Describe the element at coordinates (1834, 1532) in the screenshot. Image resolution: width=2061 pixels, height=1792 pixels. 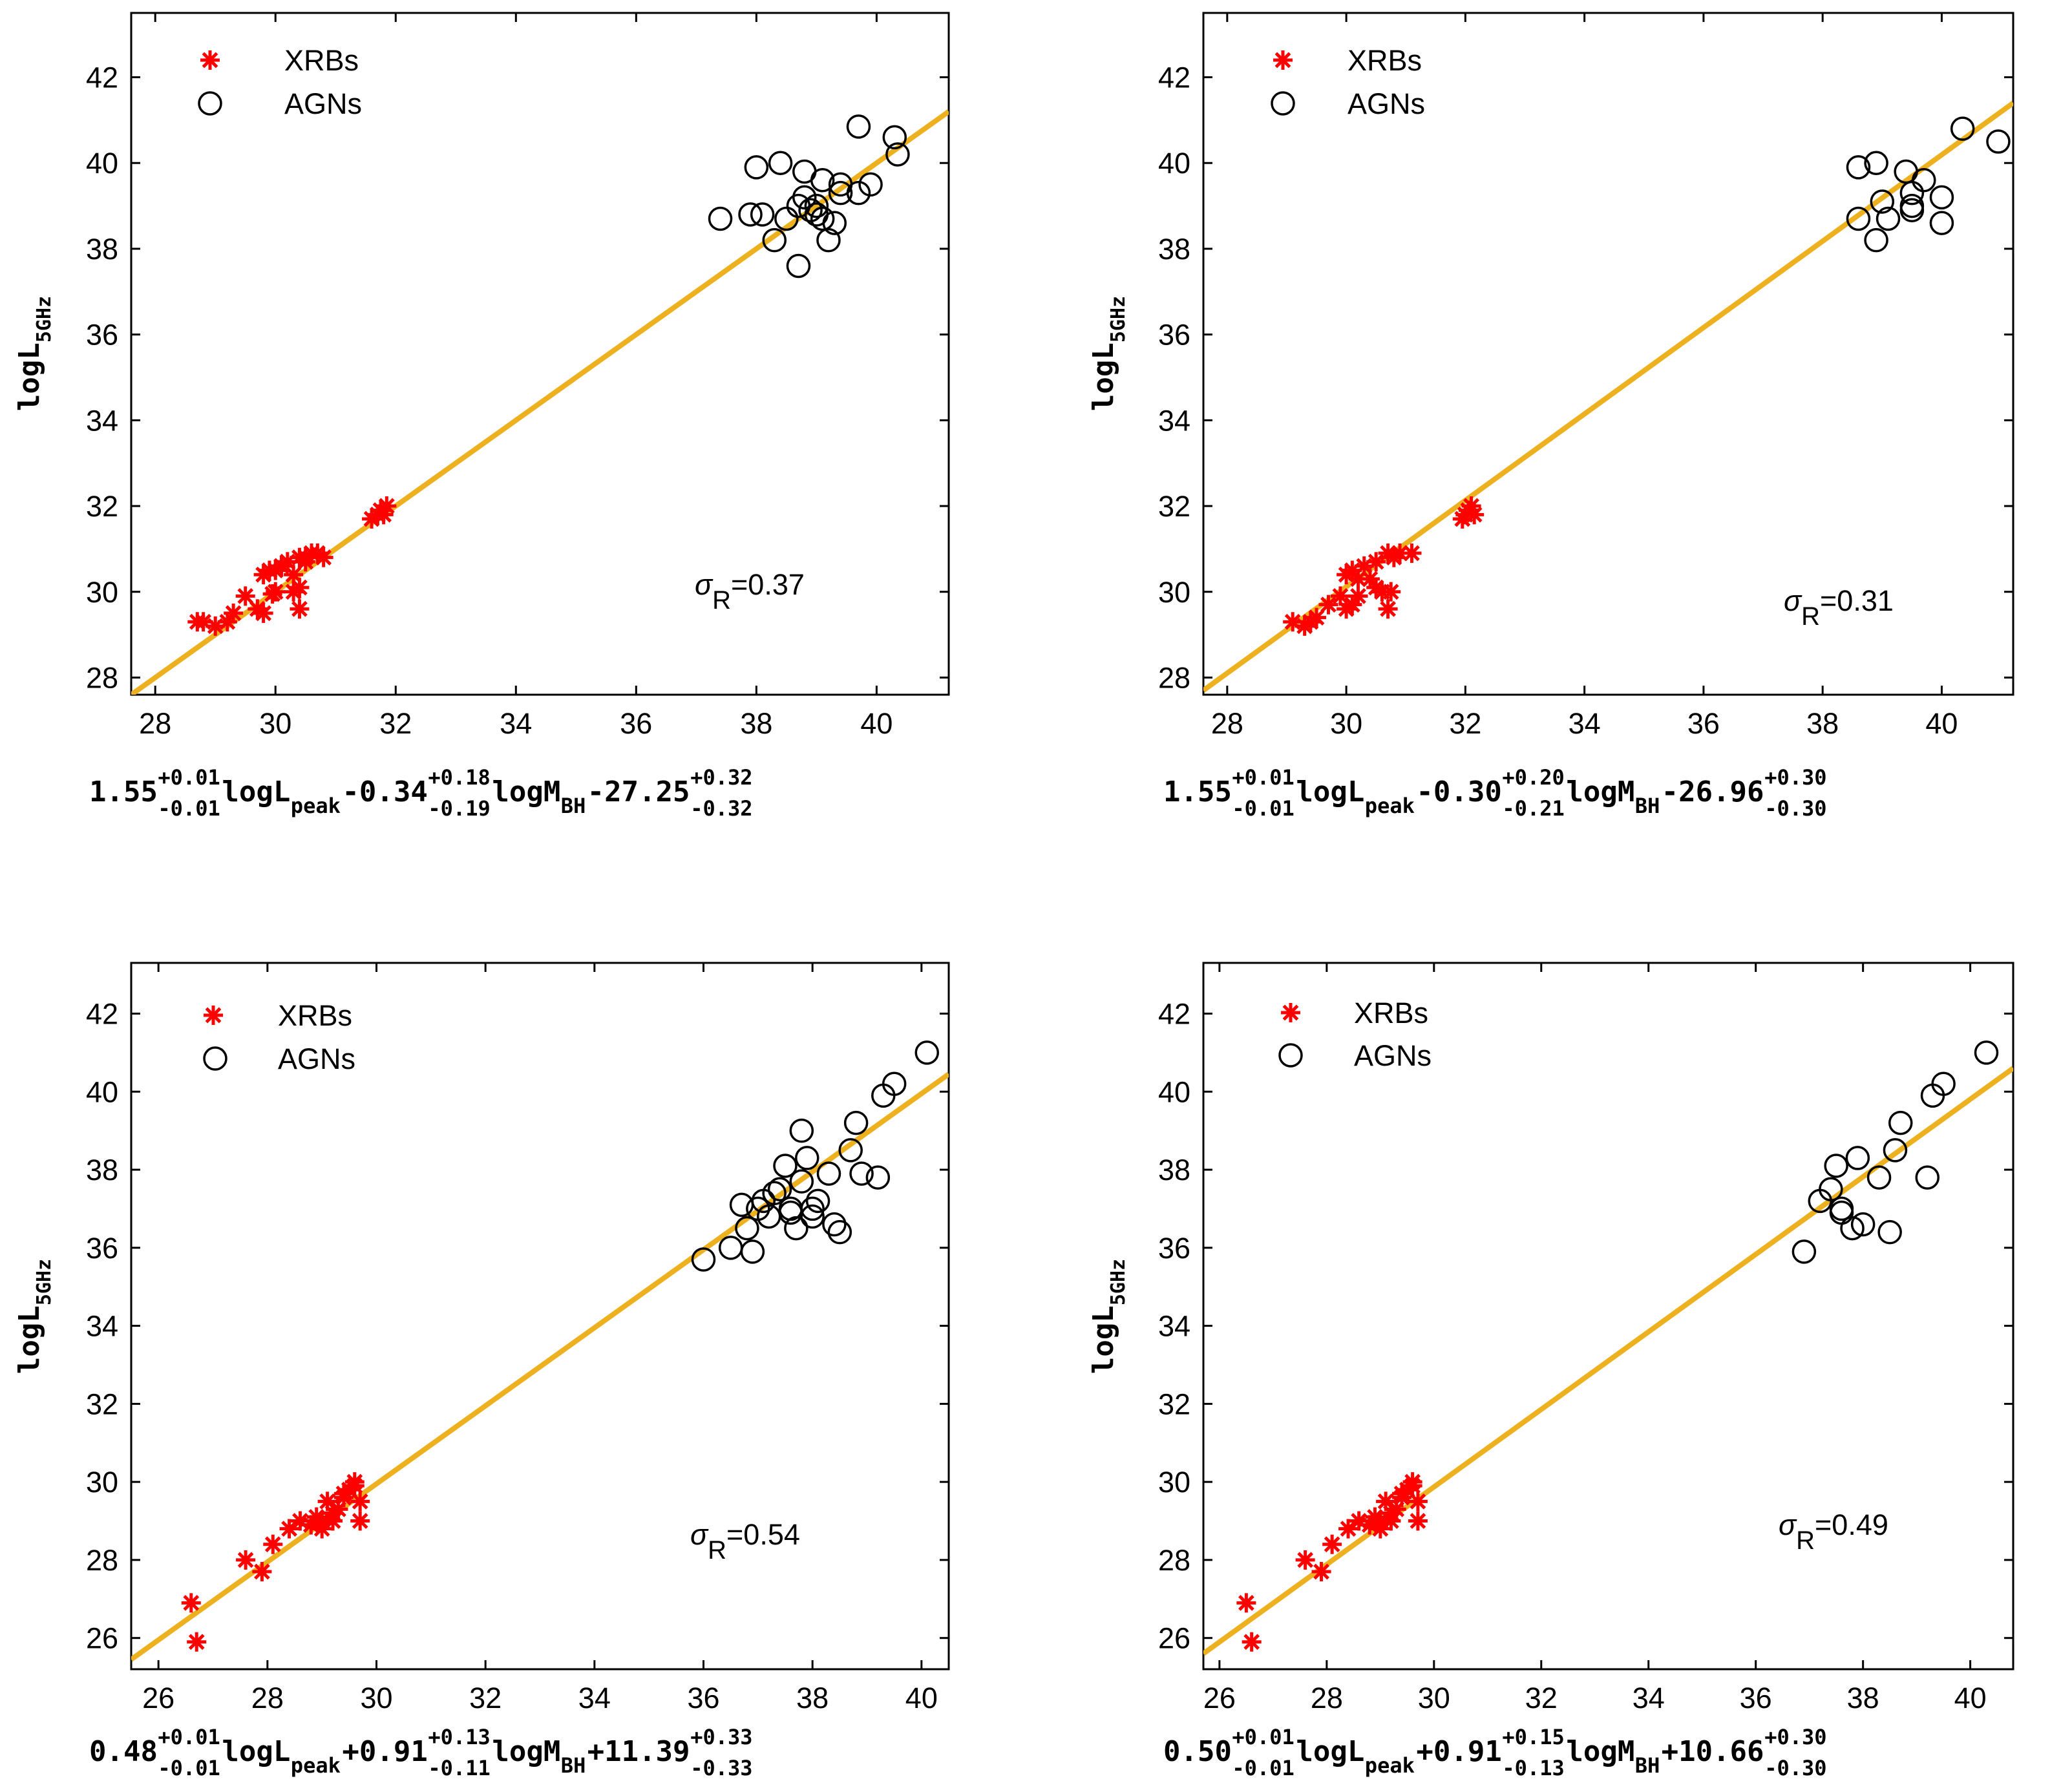
I see `sigma-annotation: σR=0.49` at that location.